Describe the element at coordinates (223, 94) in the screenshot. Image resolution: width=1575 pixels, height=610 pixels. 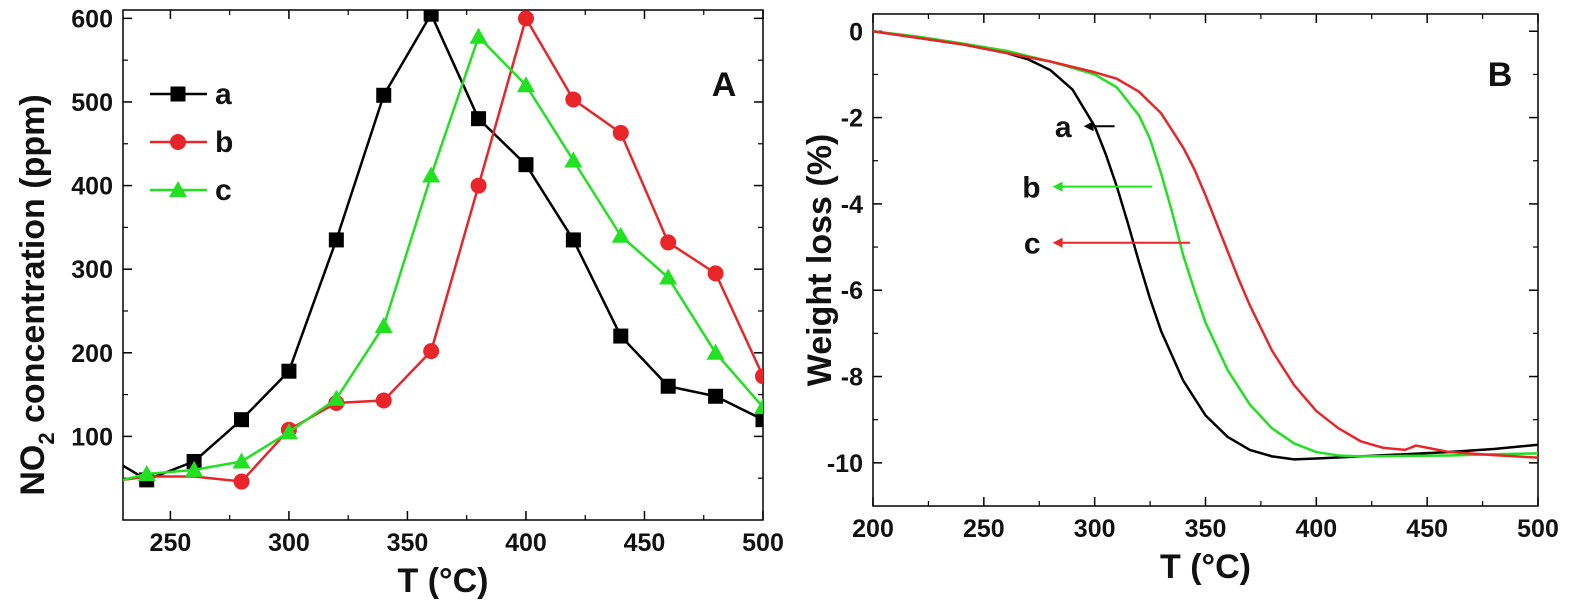
I see `legend-label-a: a` at that location.